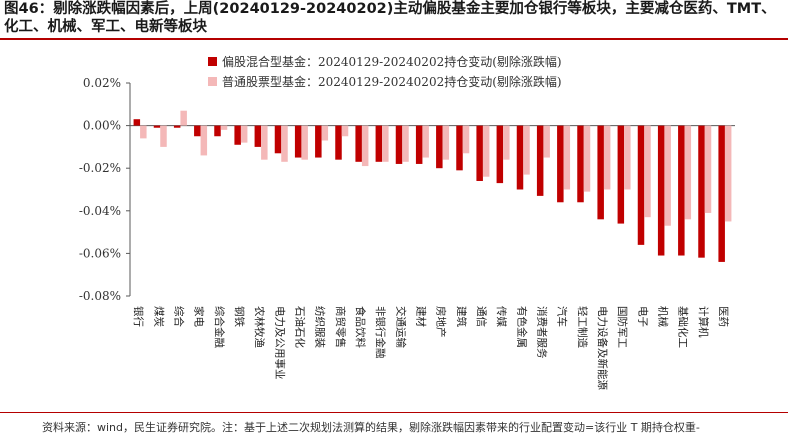 Image resolution: width=788 pixels, height=439 pixels. What do you see at coordinates (102, 83) in the screenshot?
I see `y-tick-label: 0.02%` at bounding box center [102, 83].